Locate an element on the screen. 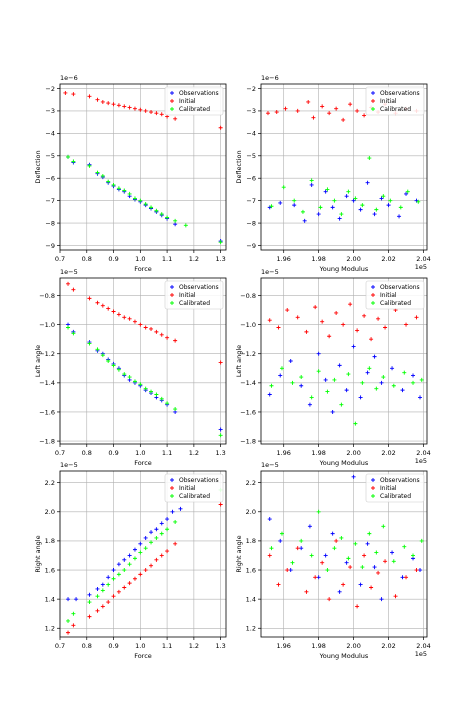 This screenshot has width=474, height=711. y-tick-label: −0.8 is located at coordinates (248, 296).